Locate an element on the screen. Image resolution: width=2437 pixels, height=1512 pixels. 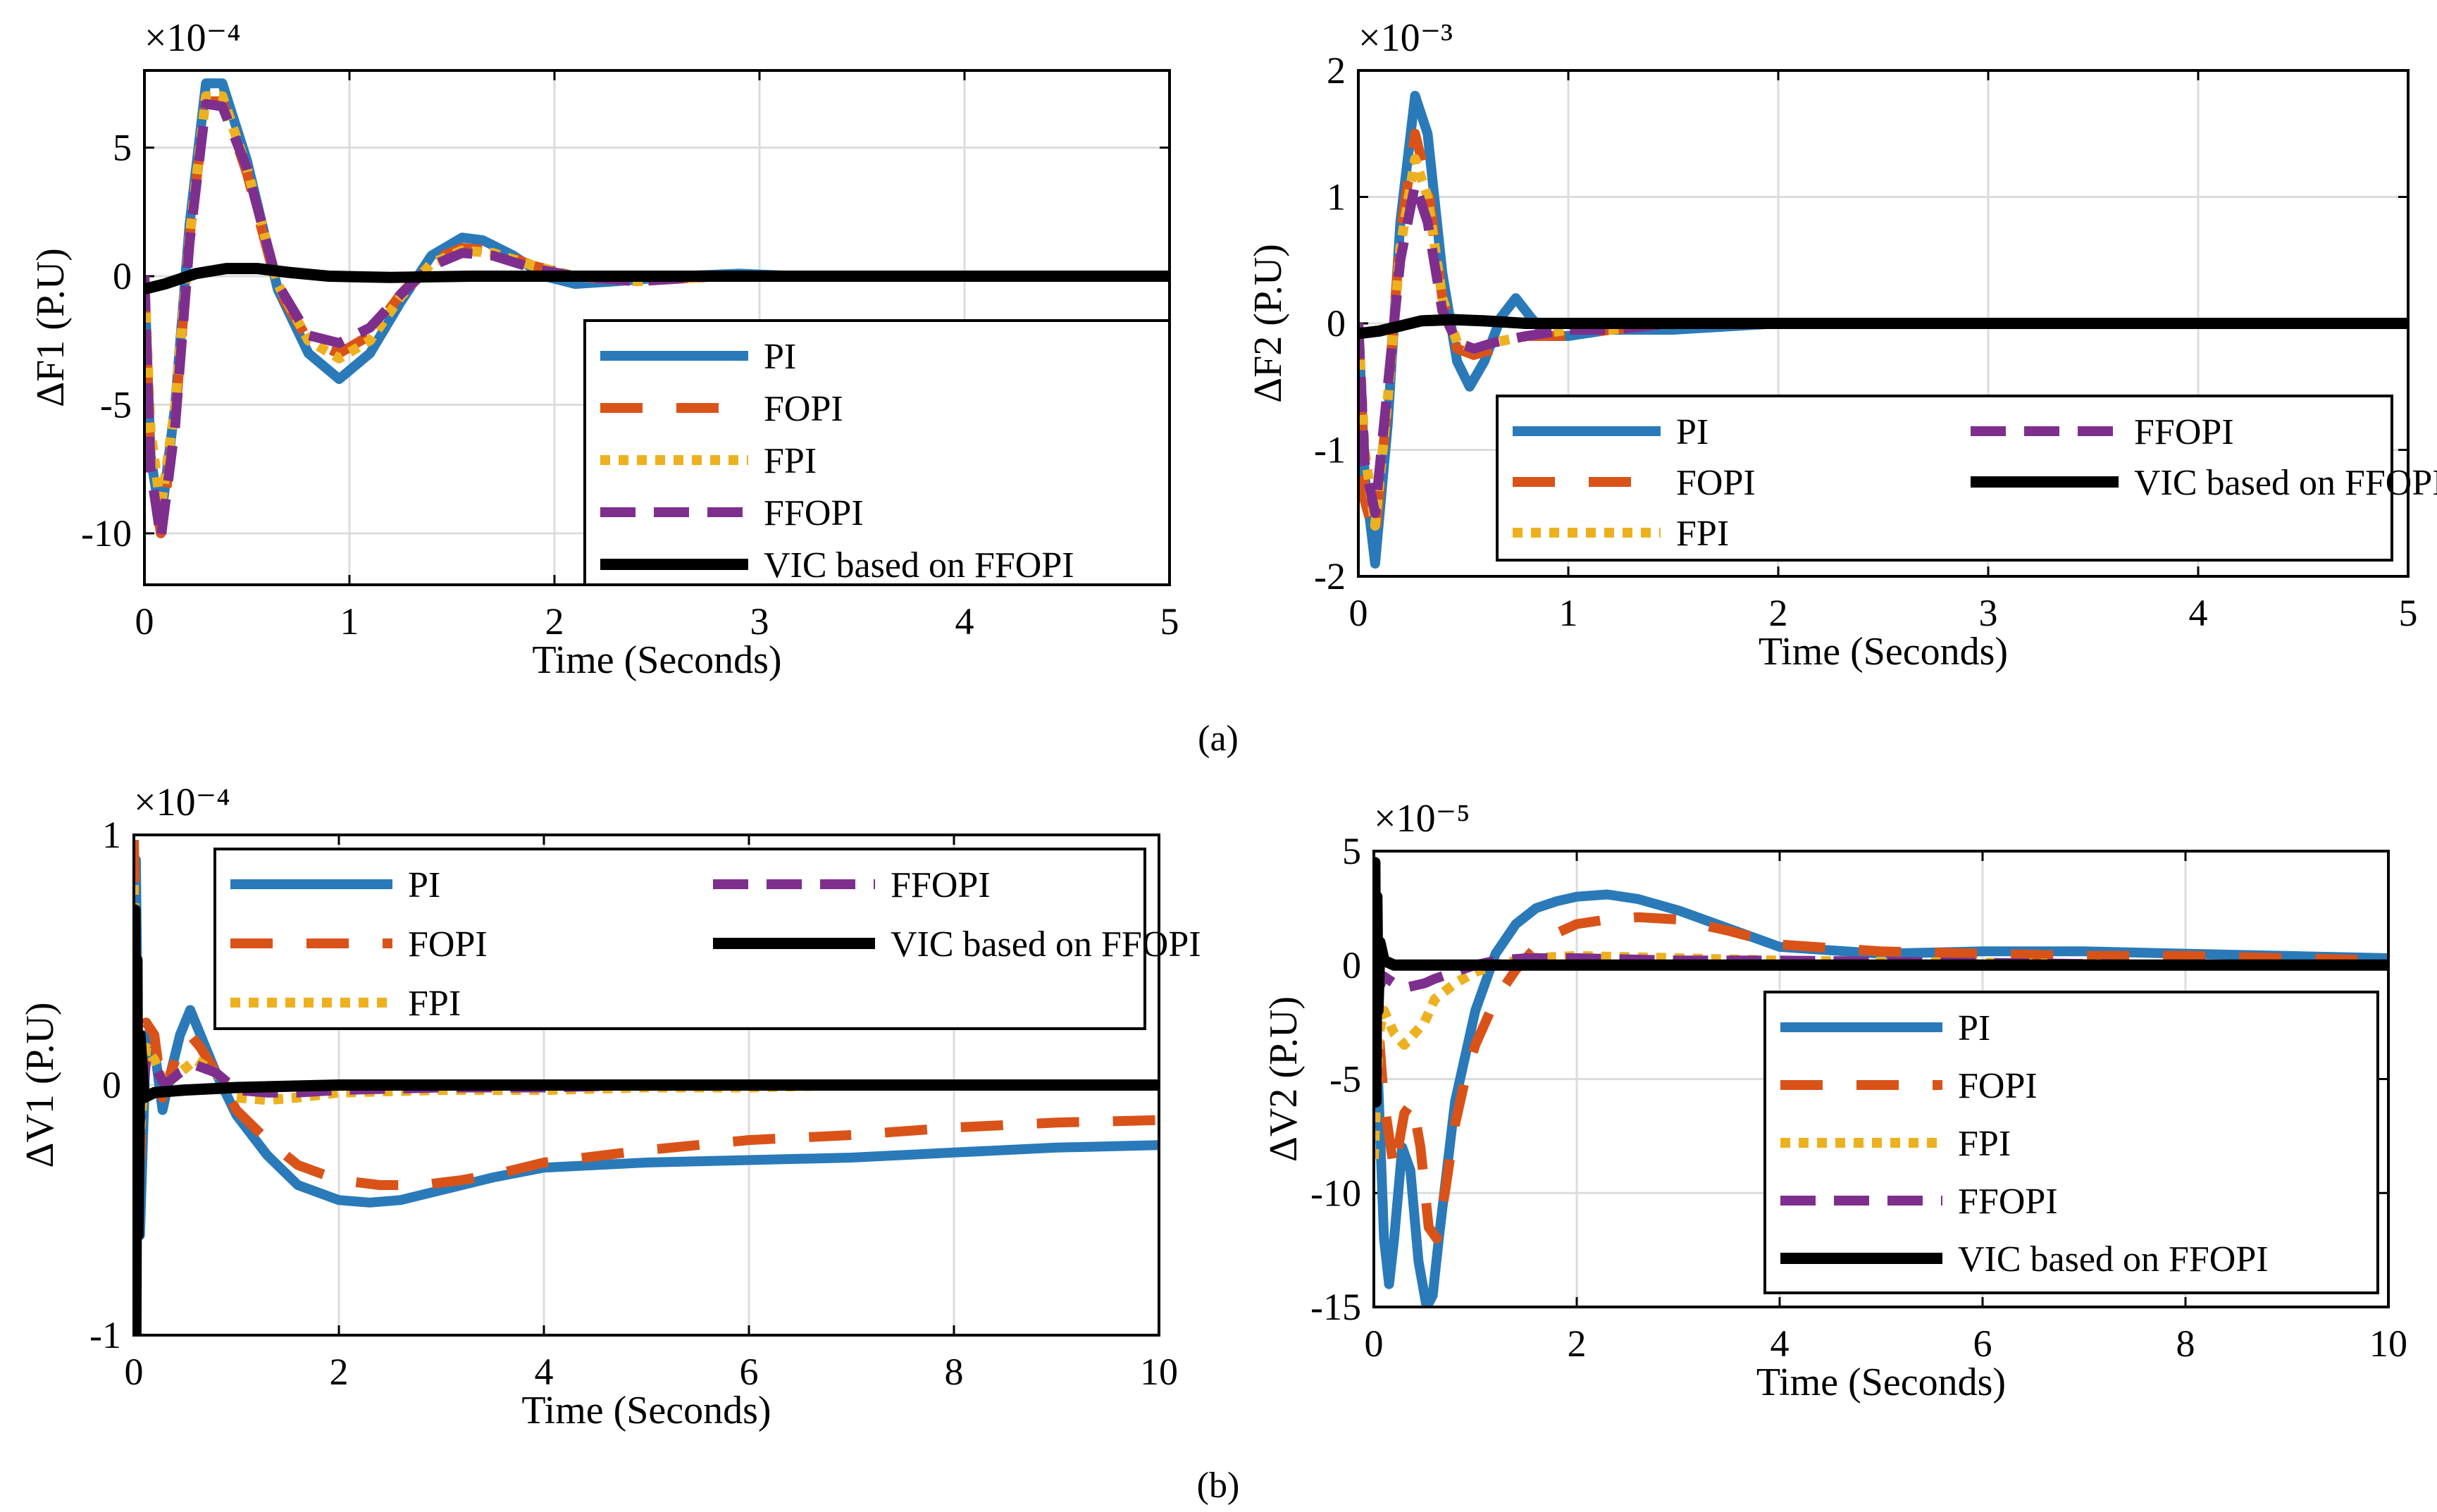
y-tick-label: -2 is located at coordinates (1330, 576).